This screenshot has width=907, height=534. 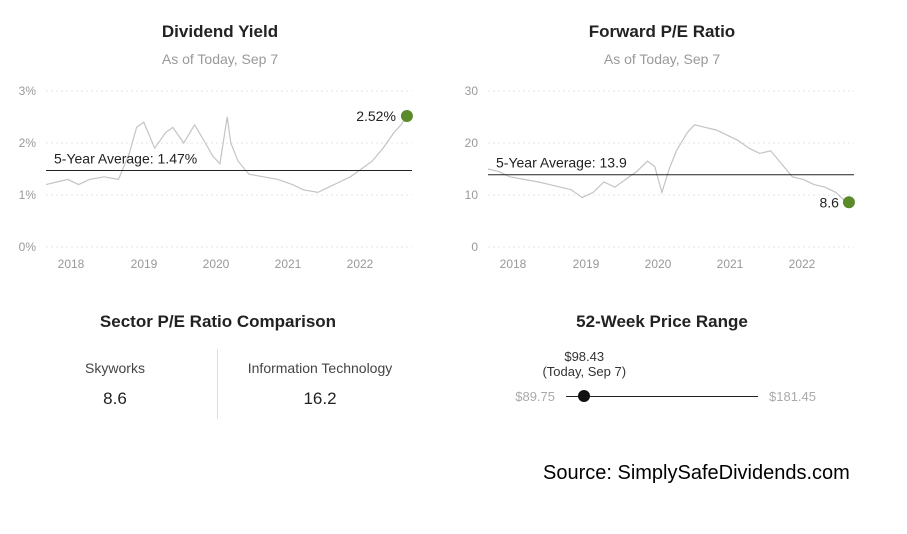 I want to click on average-label: 5-Year Average: 13.9, so click(x=561, y=163).